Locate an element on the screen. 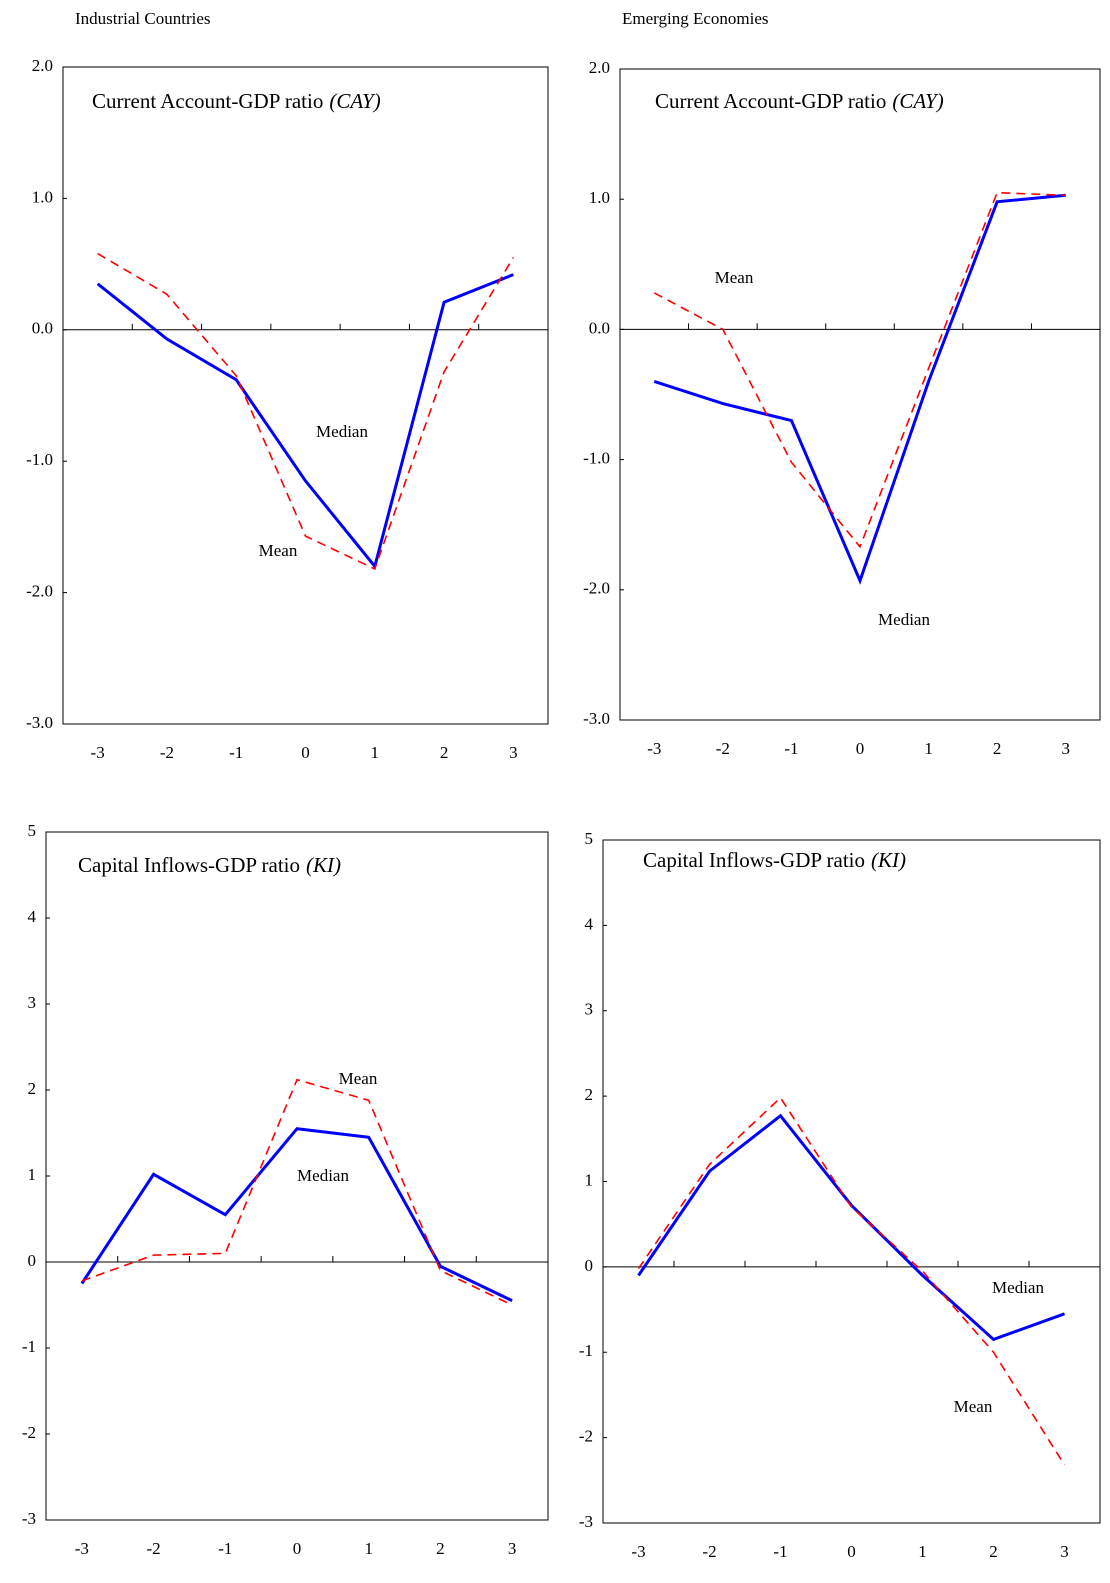 The width and height of the screenshot is (1110, 1583). column-header: Emerging Economies is located at coordinates (695, 18).